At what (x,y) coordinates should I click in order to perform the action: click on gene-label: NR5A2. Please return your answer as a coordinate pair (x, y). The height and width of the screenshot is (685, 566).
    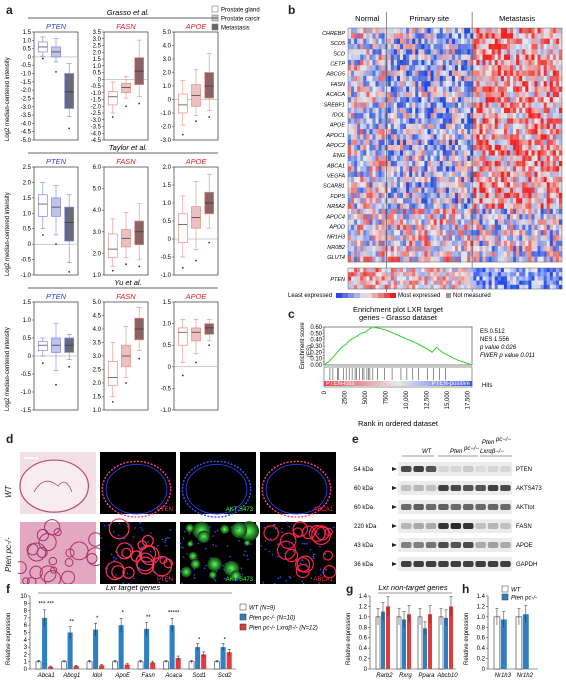
    Looking at the image, I should click on (336, 207).